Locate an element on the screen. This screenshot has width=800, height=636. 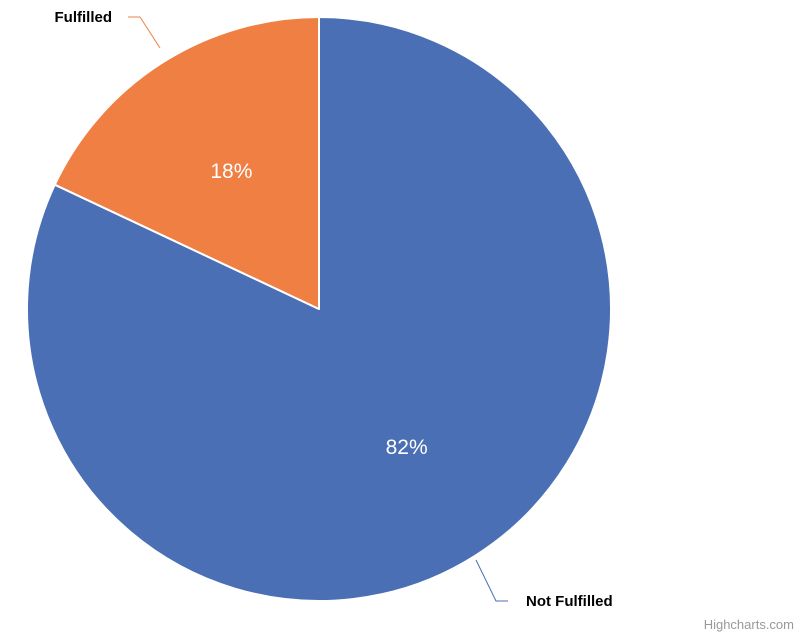
credits-link: Highcharts.com is located at coordinates (748, 624).